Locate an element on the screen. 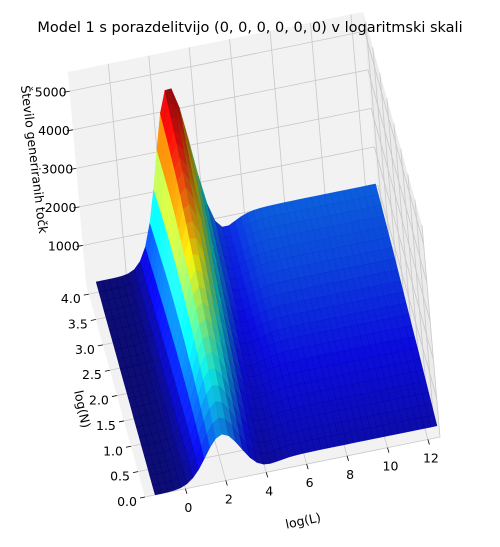  y-tick-label: 4.0 is located at coordinates (71, 298).